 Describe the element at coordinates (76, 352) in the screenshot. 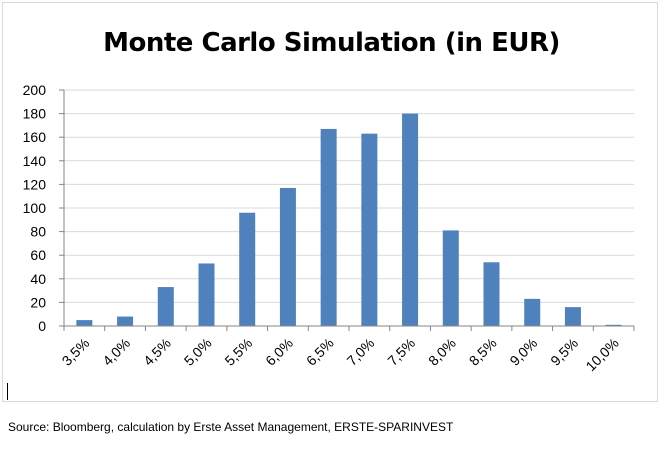

I see `x-tick-label: 3,5%` at that location.